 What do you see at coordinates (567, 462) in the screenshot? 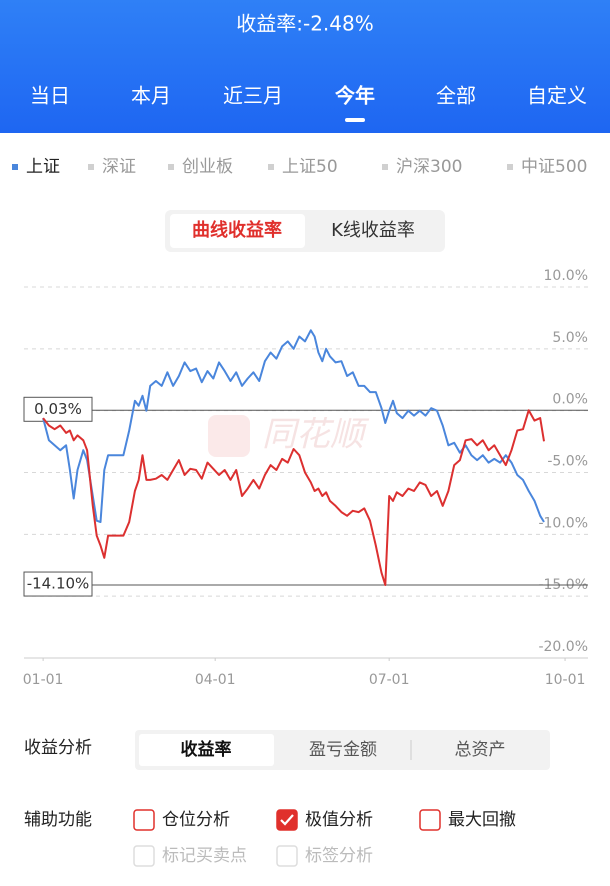
I see `y-tick-label: -5.0%` at bounding box center [567, 462].